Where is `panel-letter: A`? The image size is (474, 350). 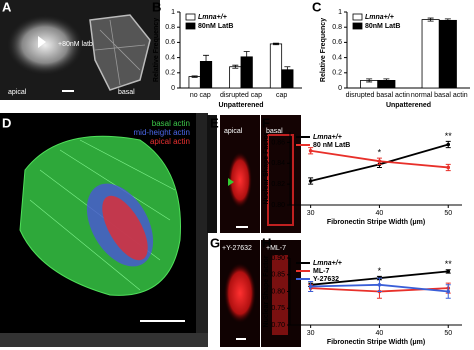
panel-letter: A is located at coordinates (7, 7).